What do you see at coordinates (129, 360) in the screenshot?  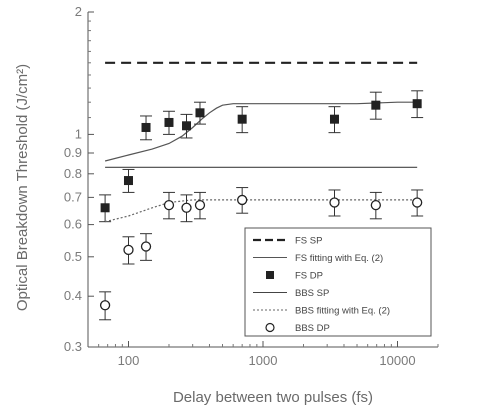 I see `x-tick-label: 100` at bounding box center [129, 360].